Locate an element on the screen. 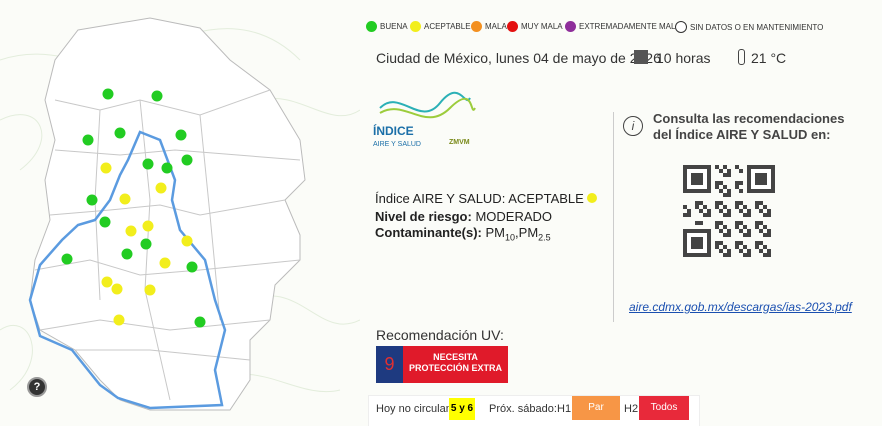 This screenshot has width=882, height=426. pollutants: Contaminante(s): PM10,PM2.5 is located at coordinates (463, 234).